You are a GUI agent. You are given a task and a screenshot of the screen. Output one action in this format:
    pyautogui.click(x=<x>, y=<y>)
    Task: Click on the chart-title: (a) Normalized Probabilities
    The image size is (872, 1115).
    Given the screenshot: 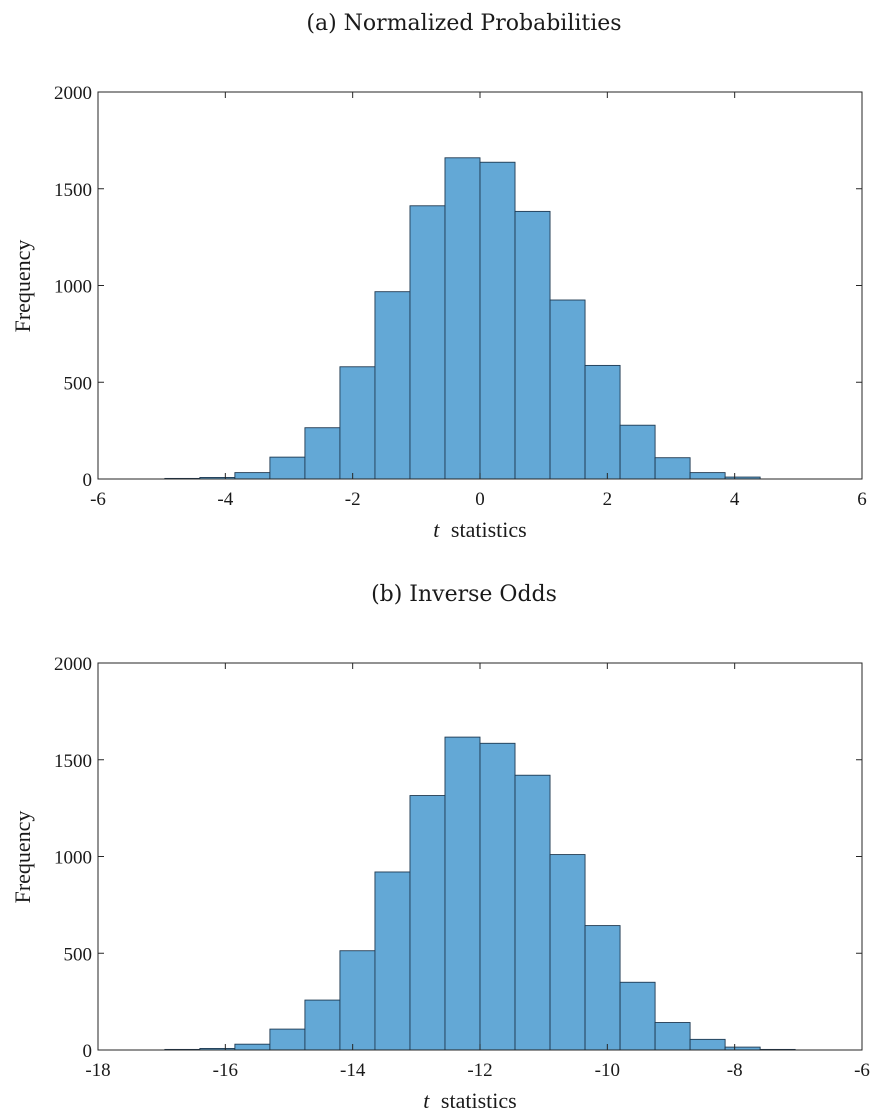 What is the action you would take?
    pyautogui.click(x=463, y=23)
    